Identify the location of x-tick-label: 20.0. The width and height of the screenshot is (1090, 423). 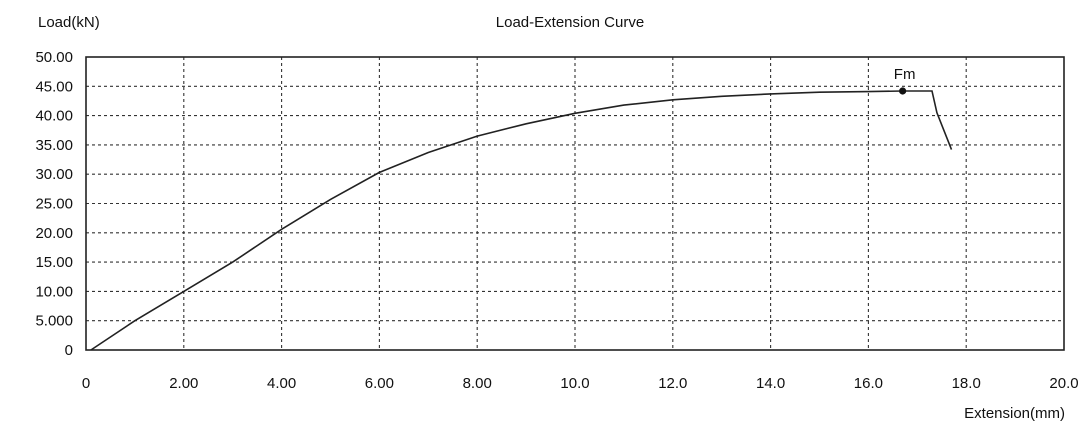
(1063, 383).